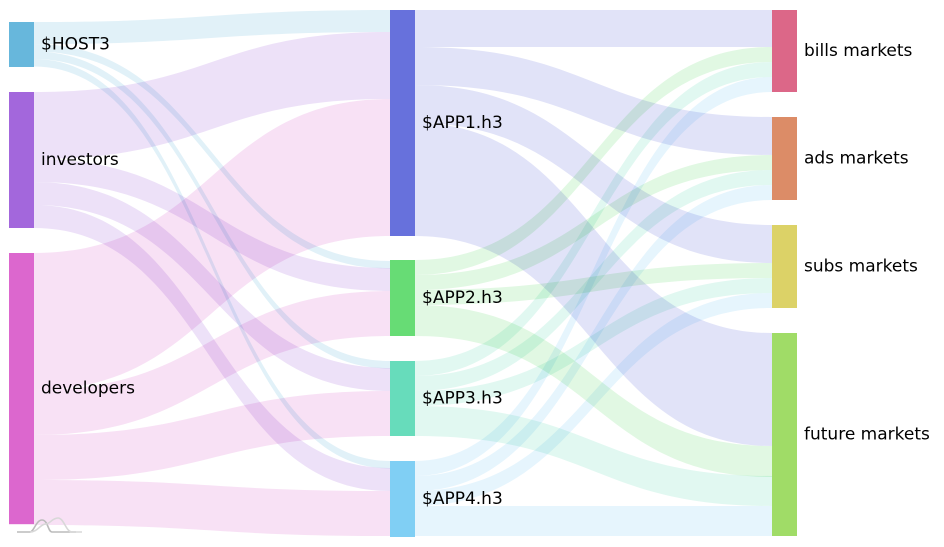 Image resolution: width=944 pixels, height=547 pixels. Describe the element at coordinates (88, 389) in the screenshot. I see `node-label-developers: developers` at that location.